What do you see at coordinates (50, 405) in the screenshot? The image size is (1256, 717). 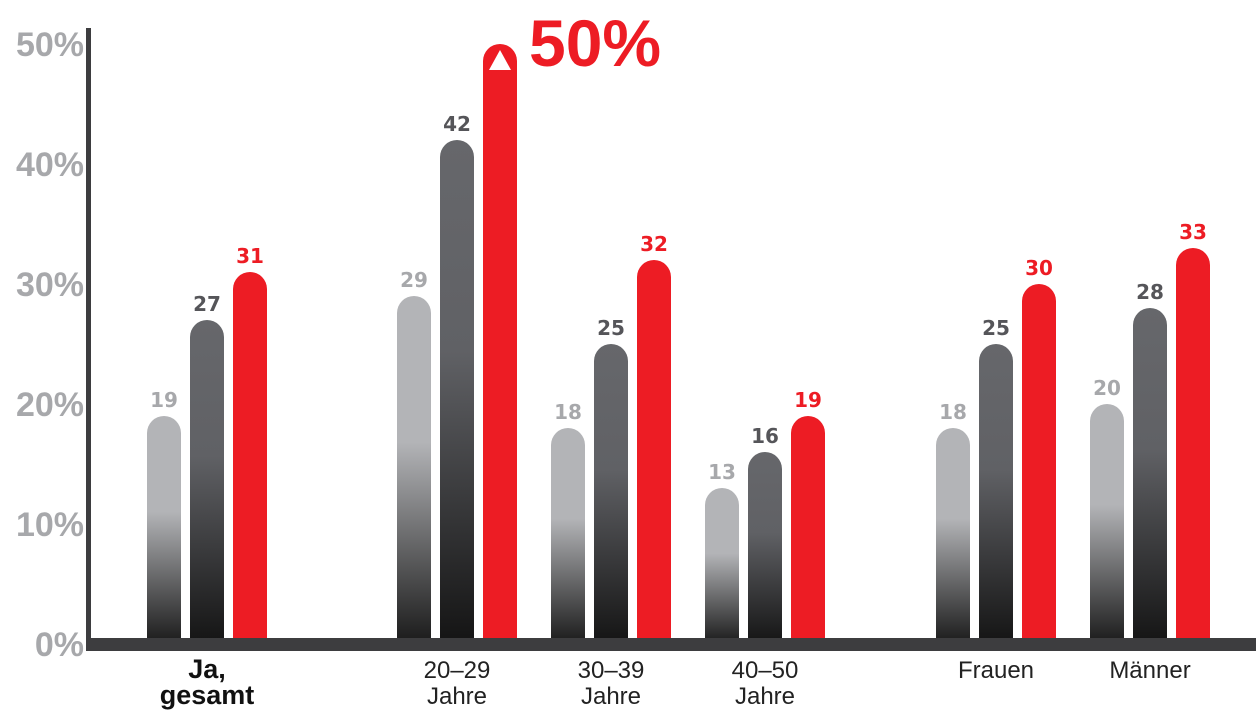 I see `y-tick-label: 20%` at bounding box center [50, 405].